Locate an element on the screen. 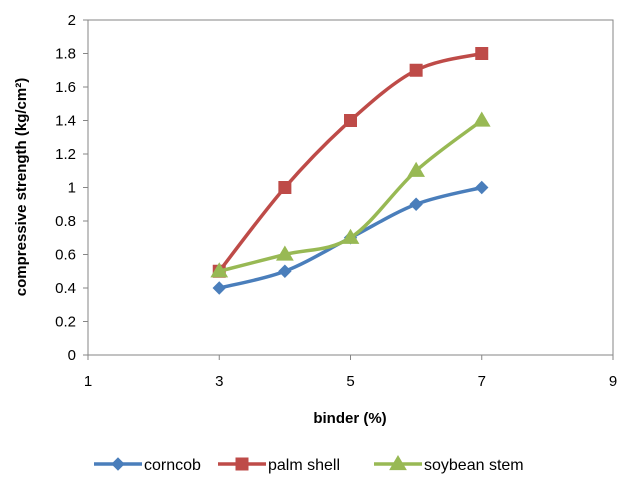  y-tick-label: 1 is located at coordinates (72, 188).